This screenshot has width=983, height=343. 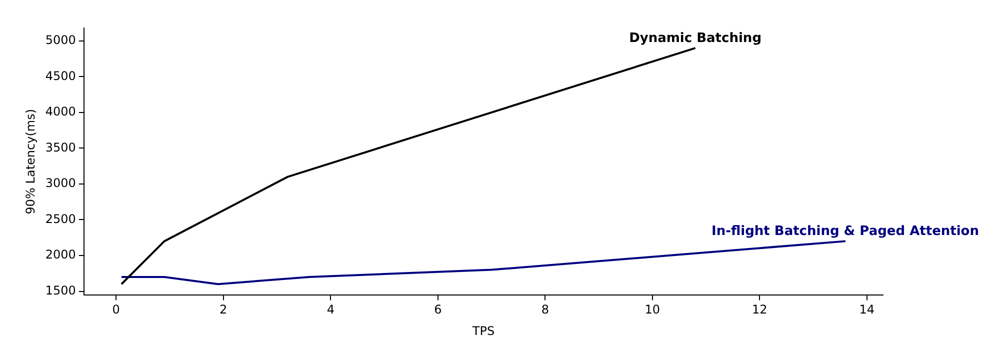 What do you see at coordinates (60, 183) in the screenshot?
I see `y-tick-label: 3000` at bounding box center [60, 183].